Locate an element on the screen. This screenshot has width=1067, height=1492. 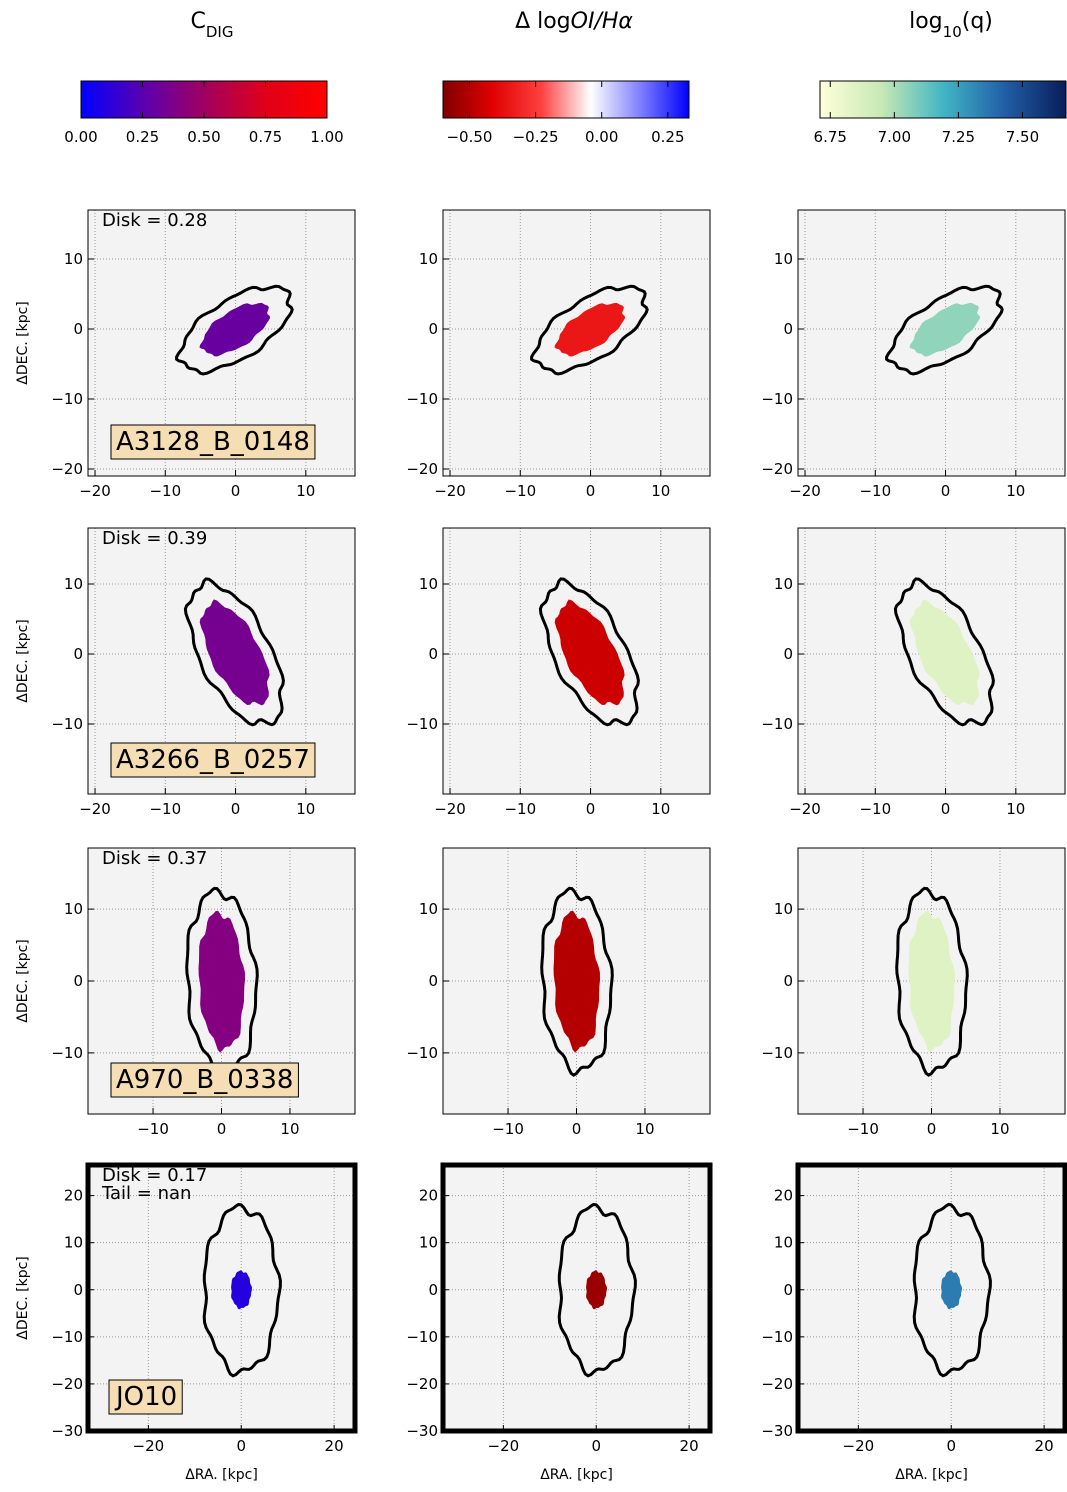
column-title: log10(q) is located at coordinates (951, 25).